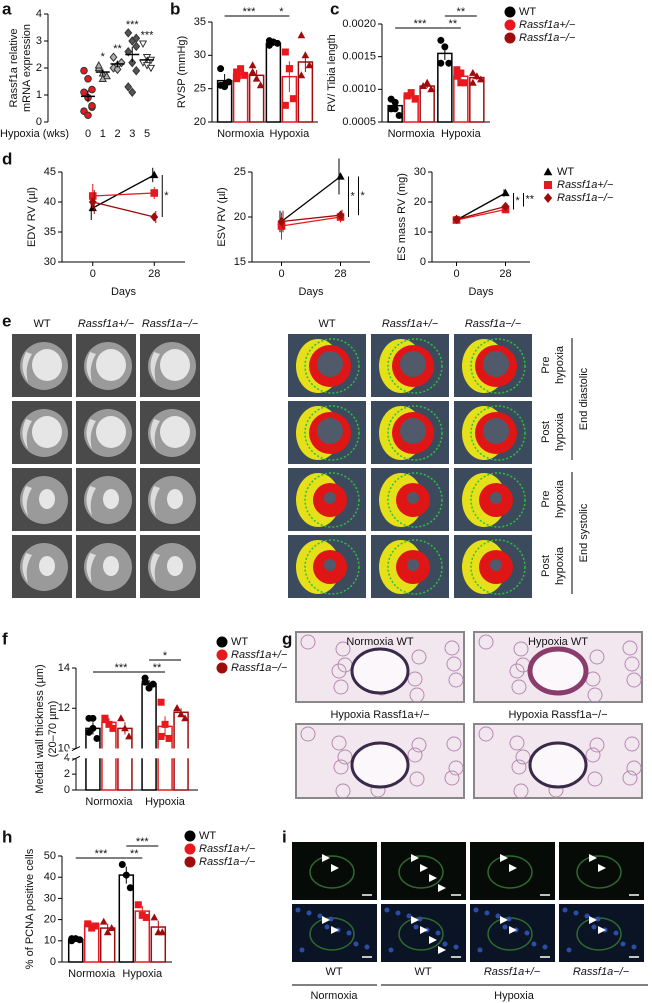 The height and width of the screenshot is (1003, 652). I want to click on y-tick-label: 20, so click(420, 202).